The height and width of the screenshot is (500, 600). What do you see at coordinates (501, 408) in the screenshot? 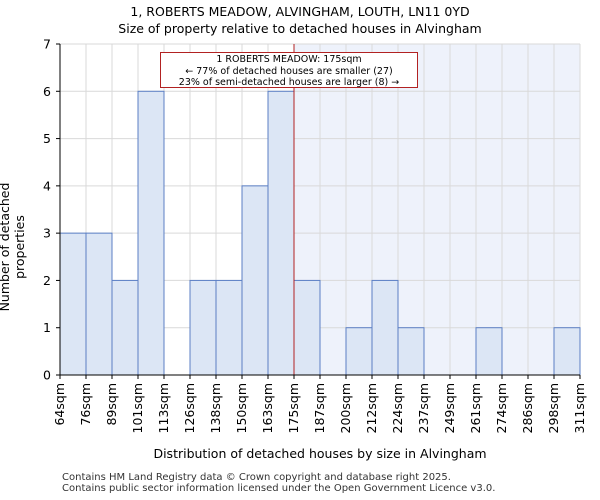
I see `x-tick-label: 274sqm` at bounding box center [501, 408].